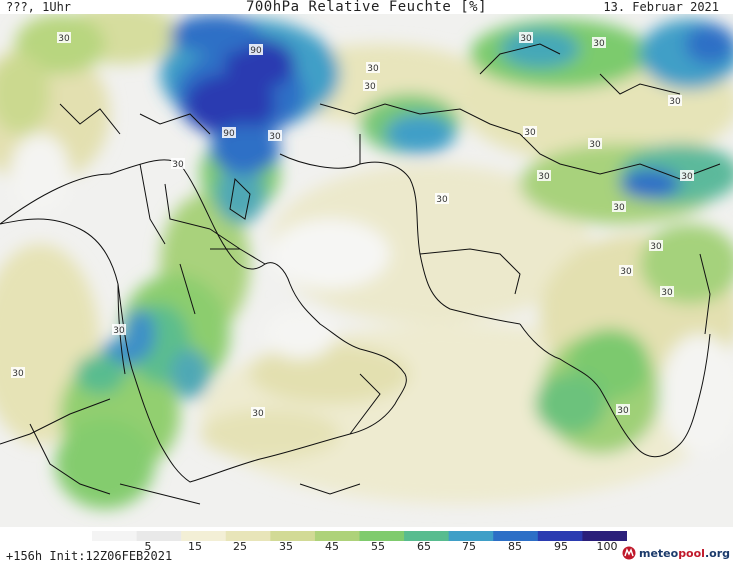 The image size is (733, 566). I want to click on colorbar-tick-label: 15, so click(195, 546).